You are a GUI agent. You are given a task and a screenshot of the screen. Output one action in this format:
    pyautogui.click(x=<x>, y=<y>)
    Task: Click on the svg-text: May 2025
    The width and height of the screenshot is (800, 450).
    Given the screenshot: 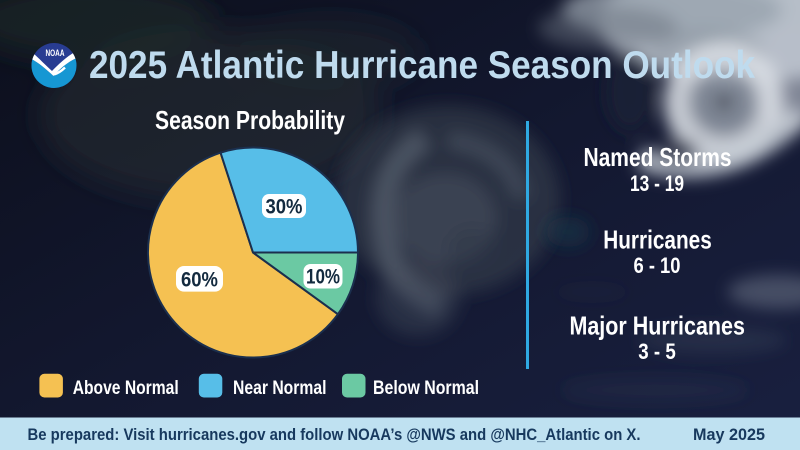 What is the action you would take?
    pyautogui.click(x=729, y=434)
    